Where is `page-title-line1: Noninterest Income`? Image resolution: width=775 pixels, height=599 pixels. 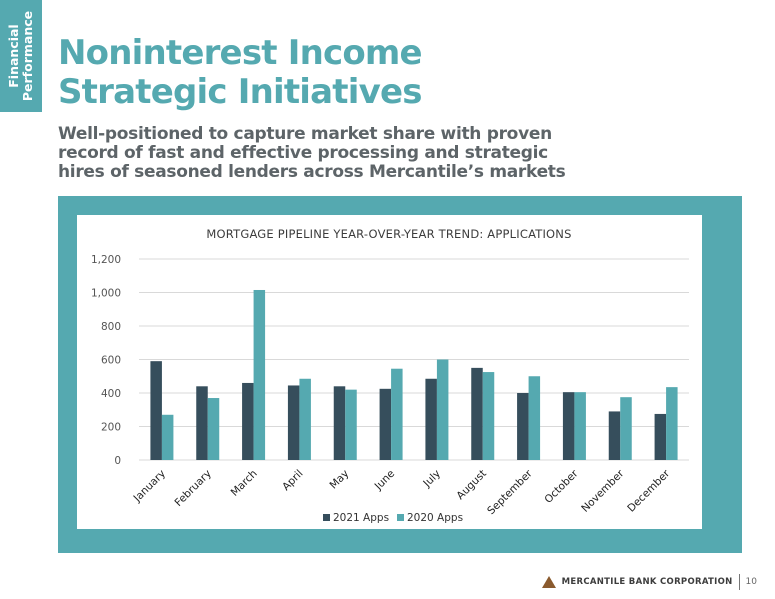
page-title-line1: Noninterest Income is located at coordinates (240, 53).